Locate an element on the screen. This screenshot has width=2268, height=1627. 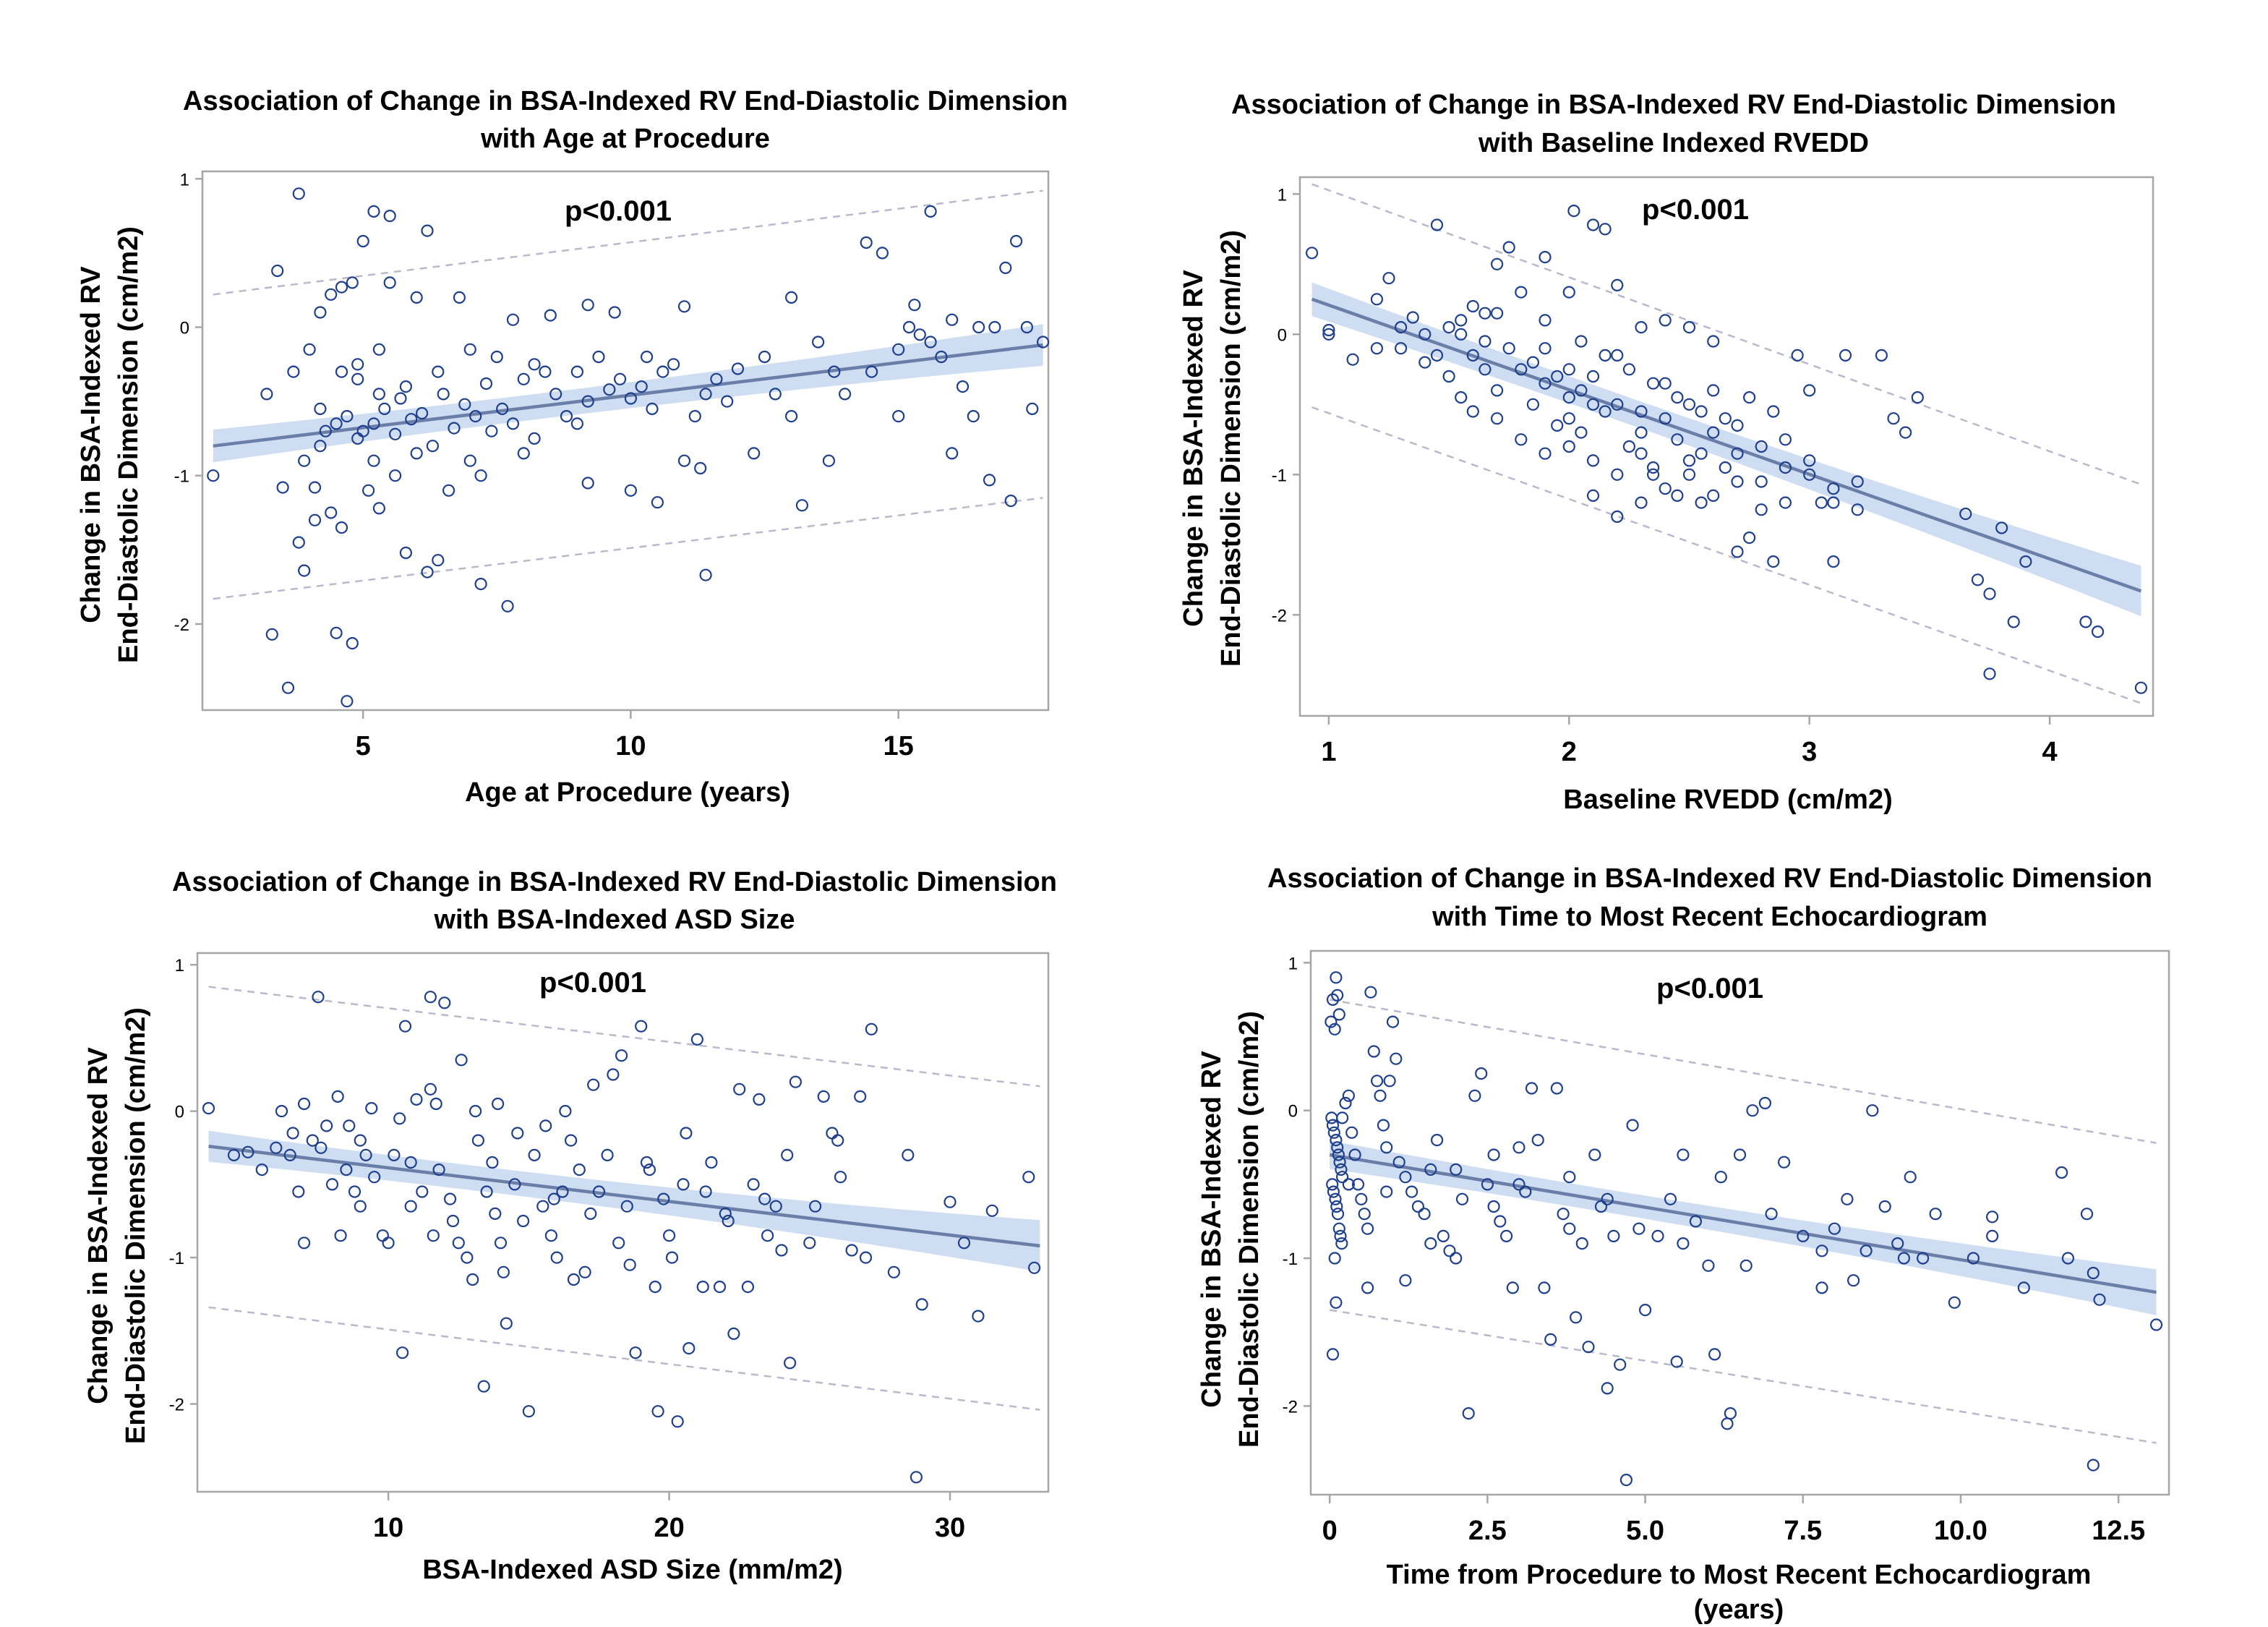
x-tick-label: 0 is located at coordinates (1330, 1531).